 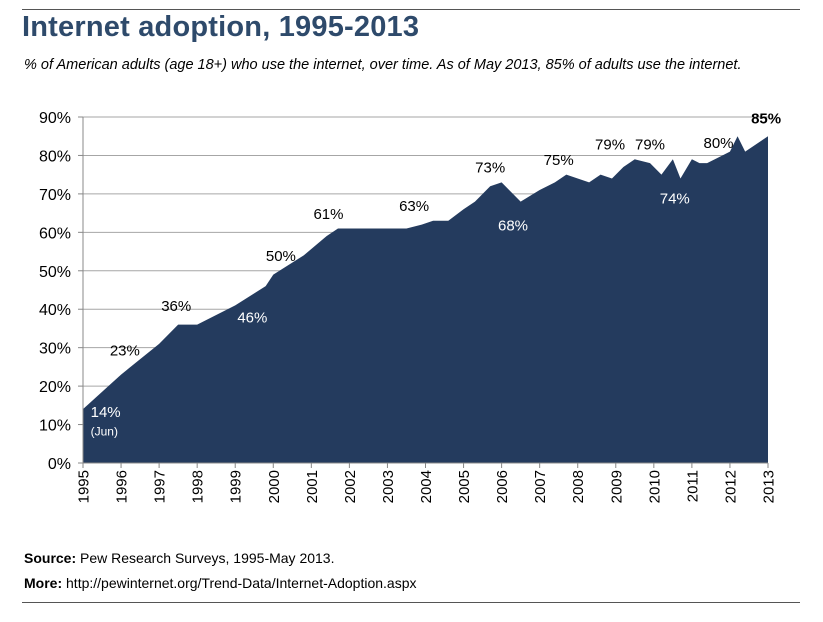 What do you see at coordinates (464, 486) in the screenshot?
I see `x-tick-label: 2005` at bounding box center [464, 486].